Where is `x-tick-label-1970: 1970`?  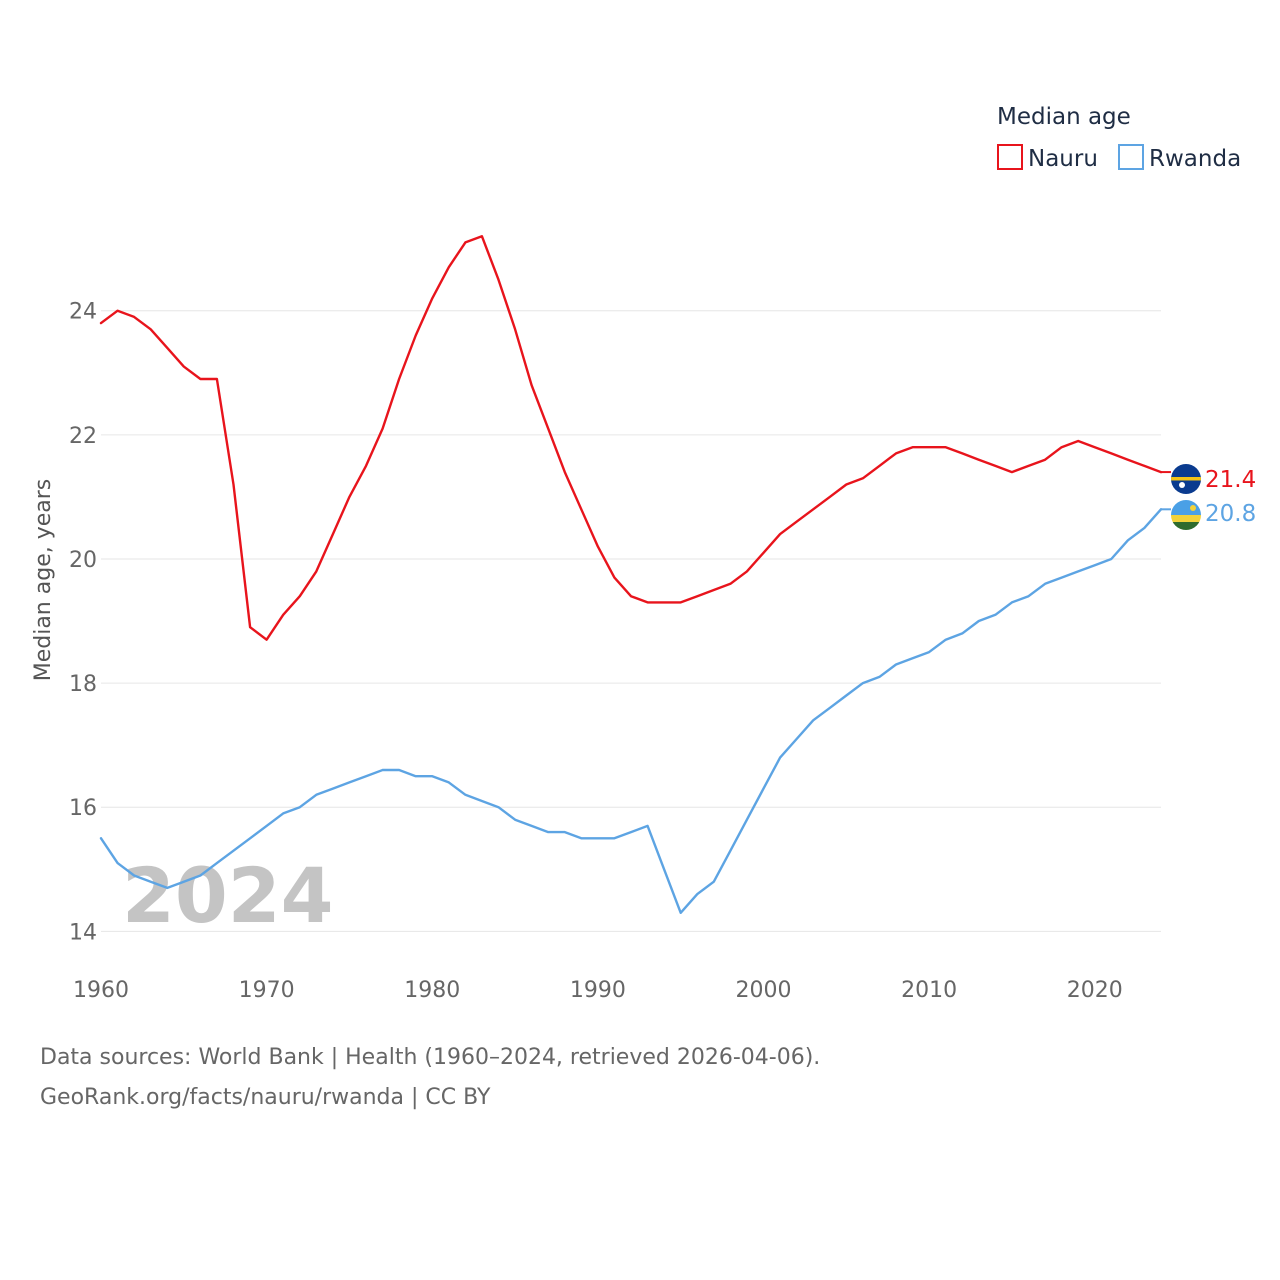
x-tick-label-1970: 1970 is located at coordinates (267, 990).